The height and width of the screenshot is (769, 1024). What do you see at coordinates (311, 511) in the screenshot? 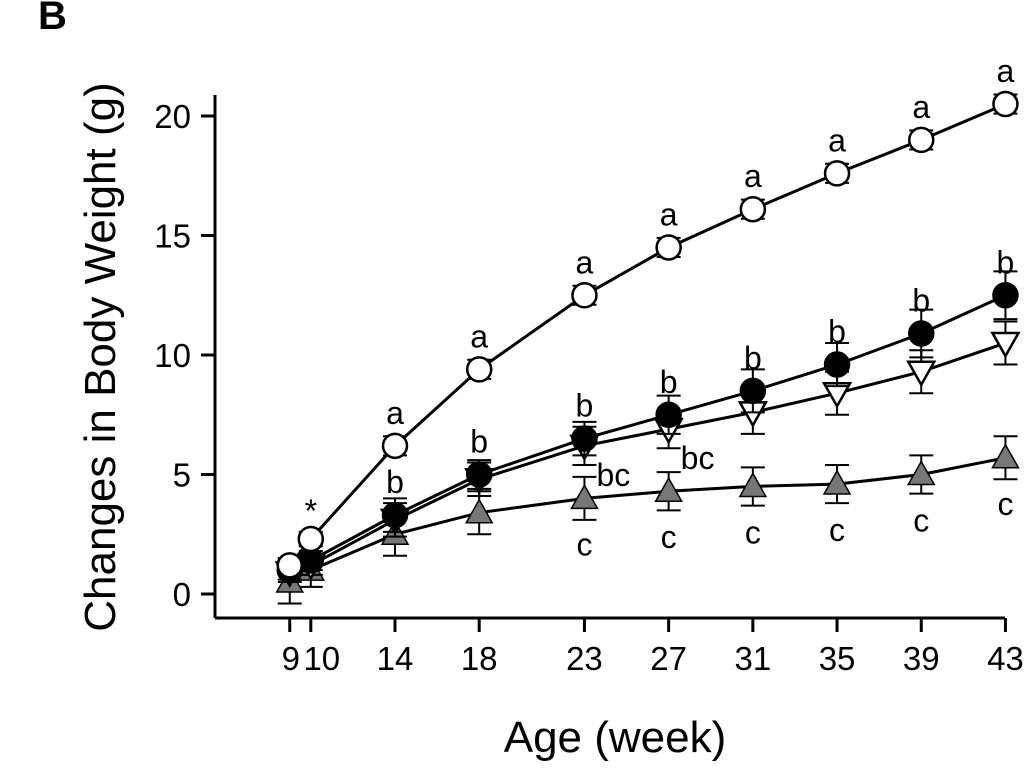
I see `significance-label: *` at bounding box center [311, 511].